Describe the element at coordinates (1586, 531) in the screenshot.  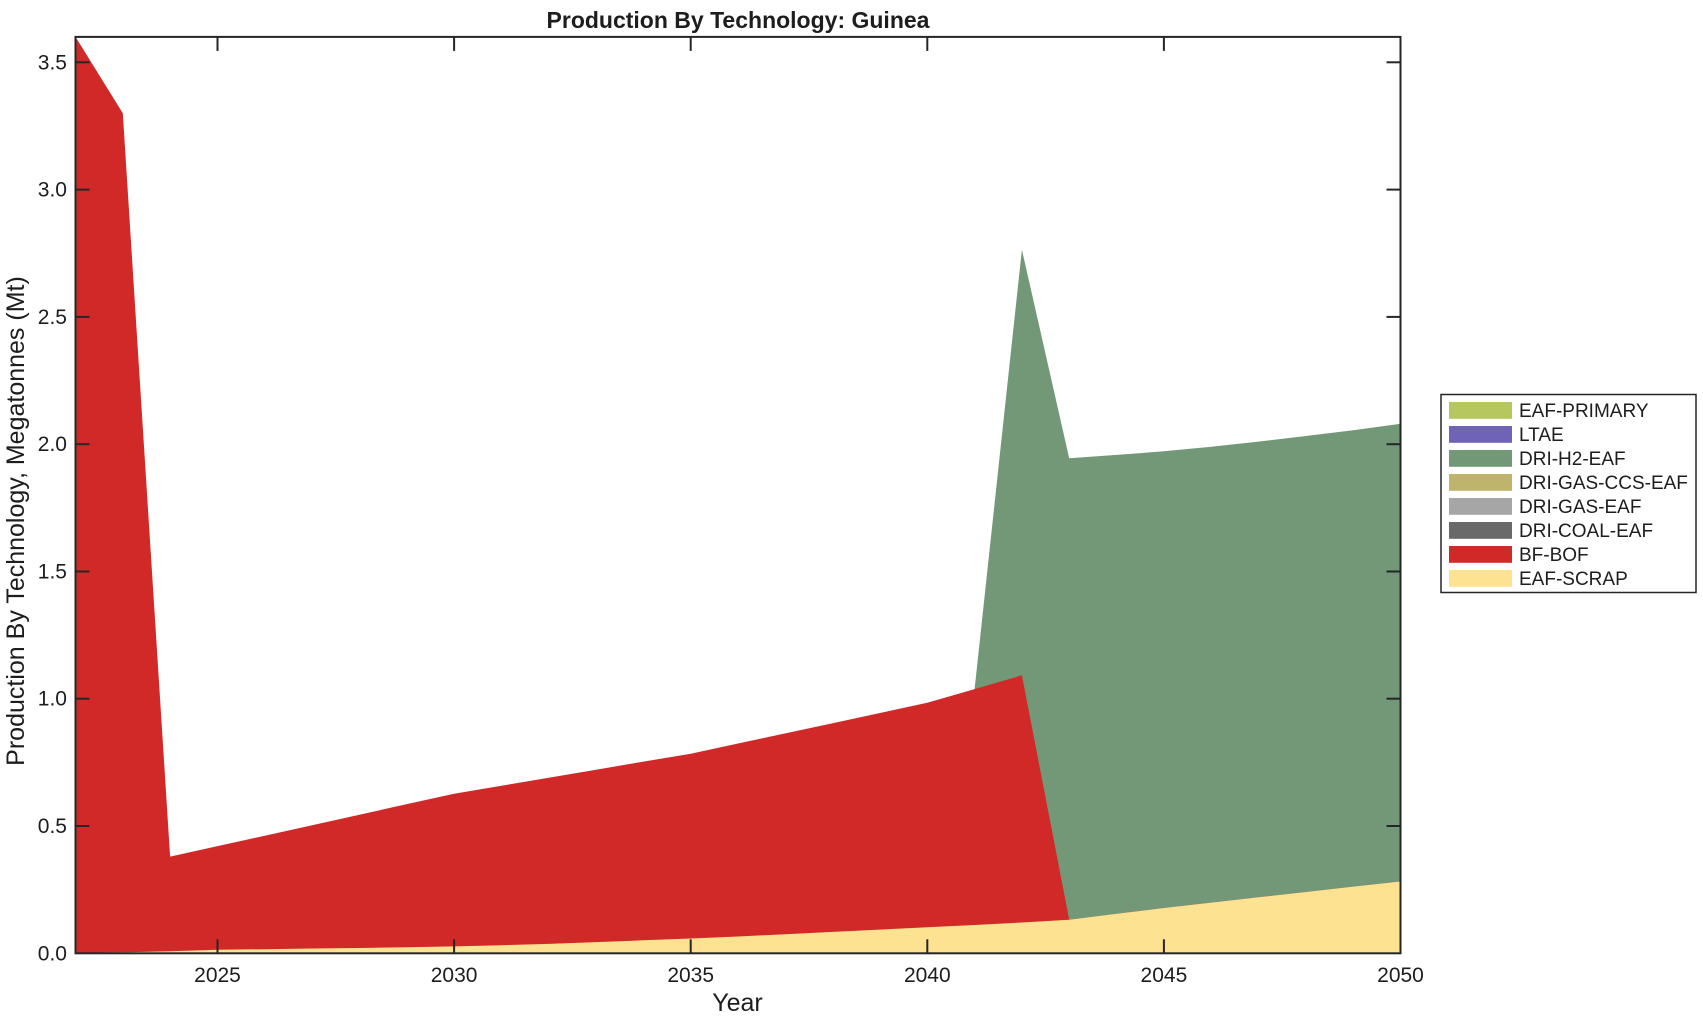
I see `svg-text: DRI-COAL-EAF` at that location.